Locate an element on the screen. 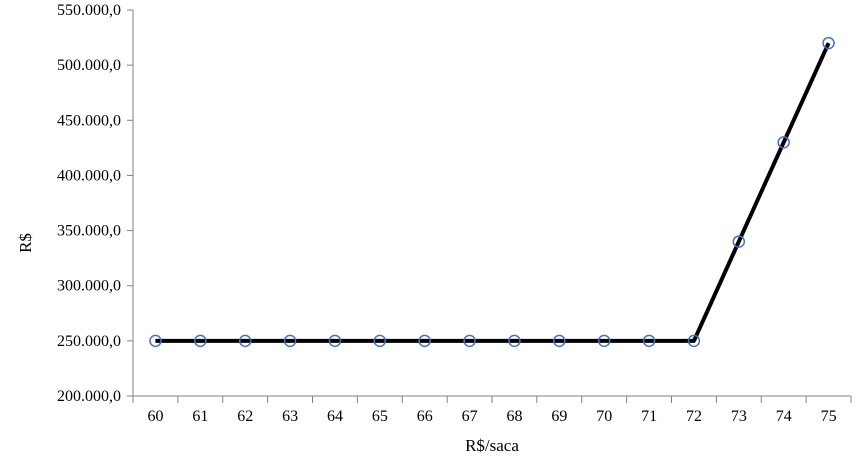 Image resolution: width=859 pixels, height=467 pixels. x-tick-label: 61 is located at coordinates (200, 416).